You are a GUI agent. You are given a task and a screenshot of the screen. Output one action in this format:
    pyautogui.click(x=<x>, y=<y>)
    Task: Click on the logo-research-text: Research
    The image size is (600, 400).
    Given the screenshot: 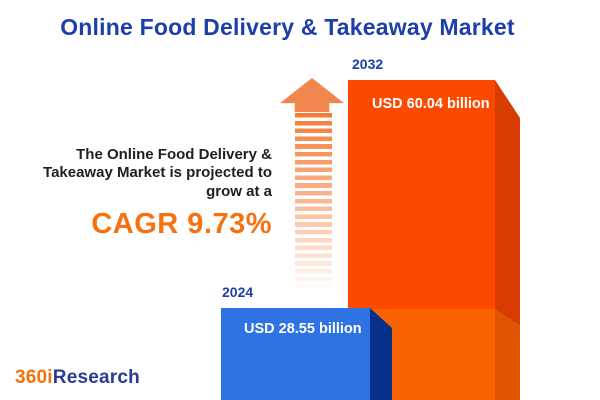 What is the action you would take?
    pyautogui.click(x=96, y=377)
    